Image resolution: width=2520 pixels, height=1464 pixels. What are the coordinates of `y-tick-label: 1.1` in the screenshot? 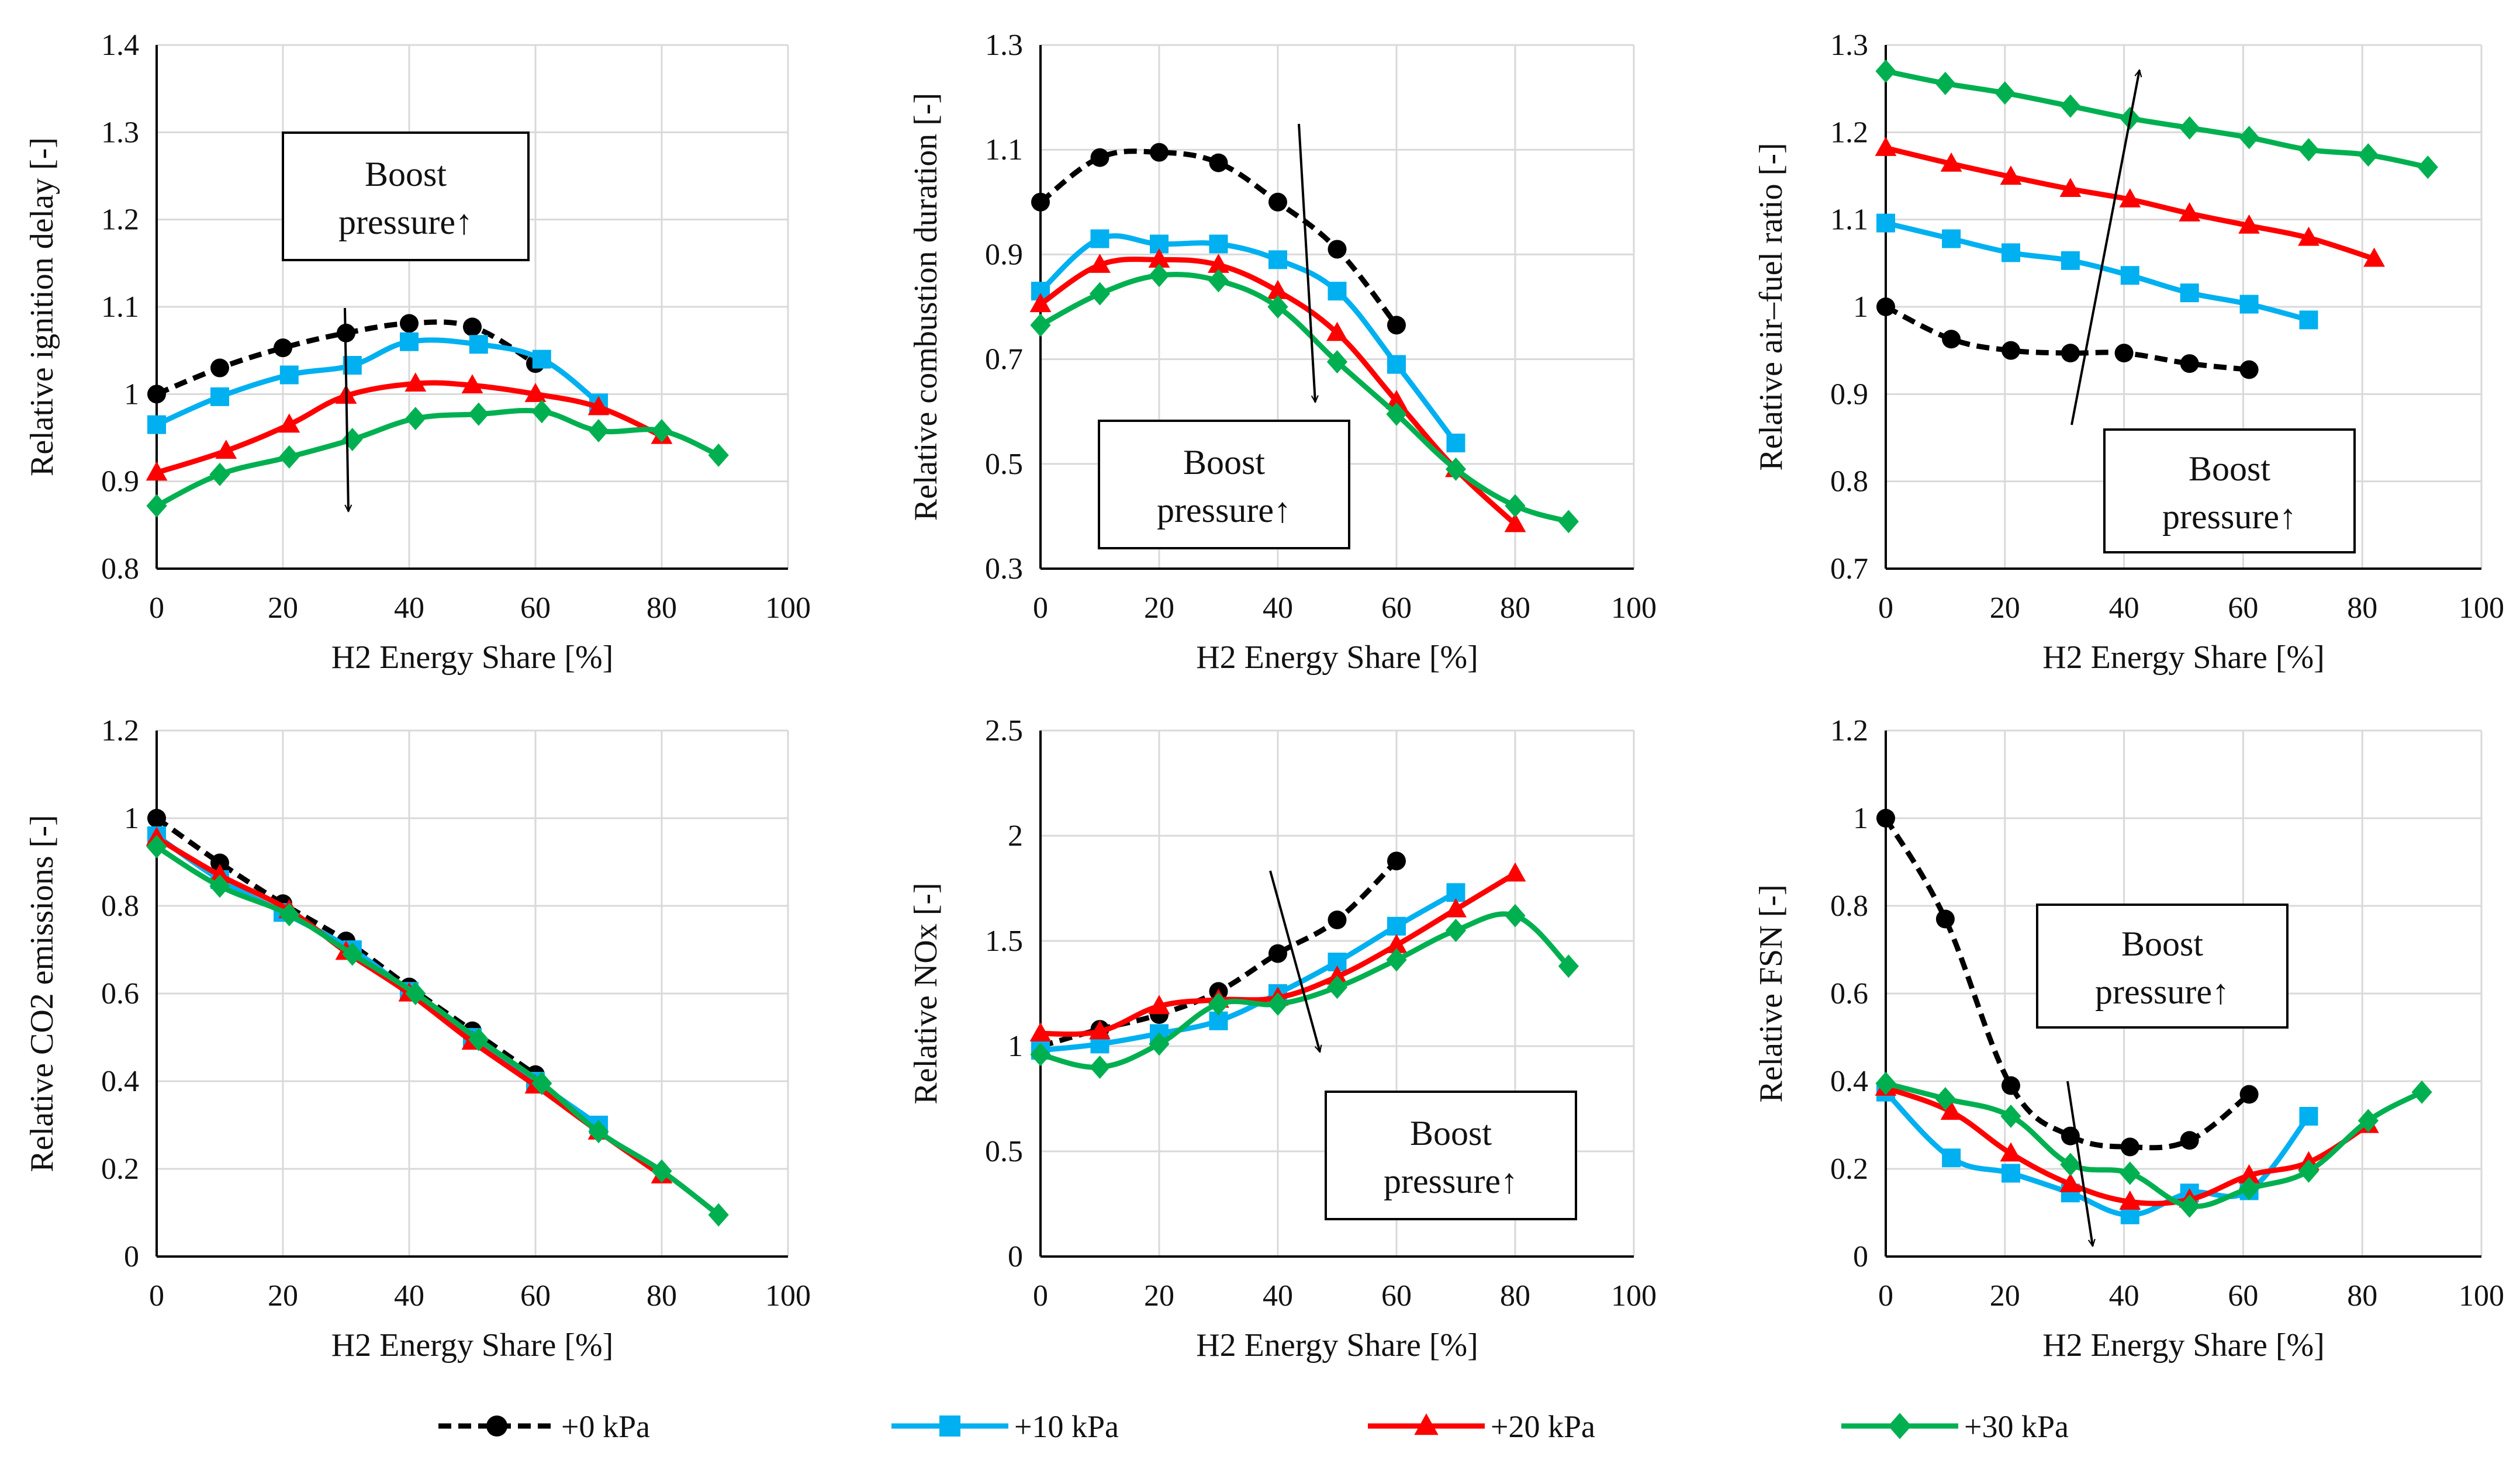 It's located at (1004, 150).